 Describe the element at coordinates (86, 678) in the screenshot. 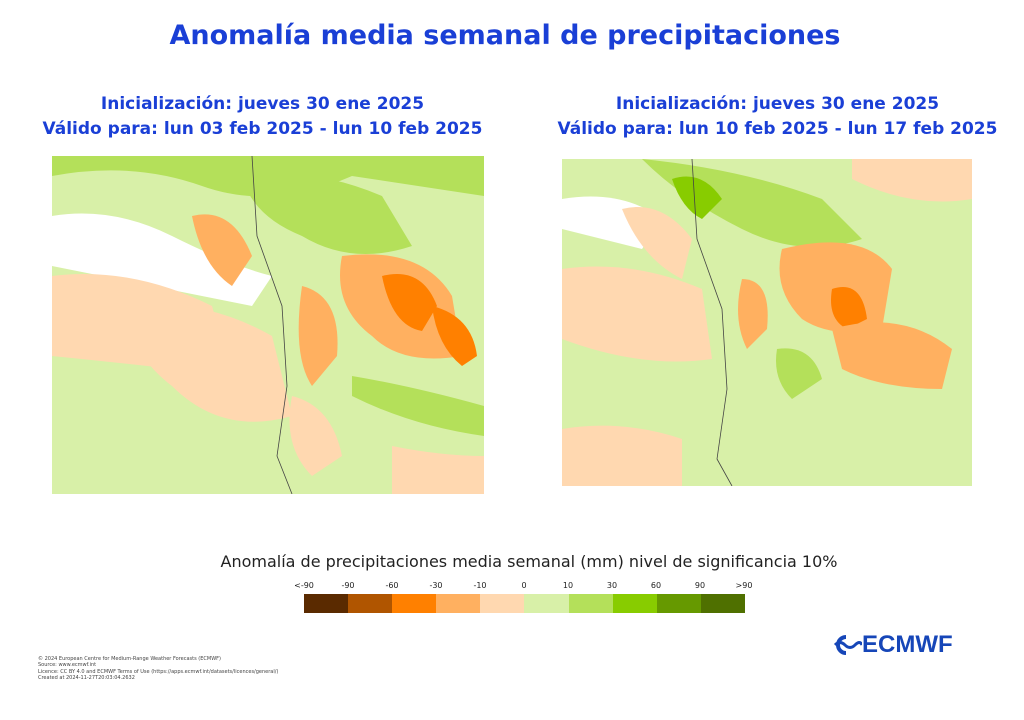

I see `footer-line: Created at 2024-11-27T20:03:04.2632` at that location.